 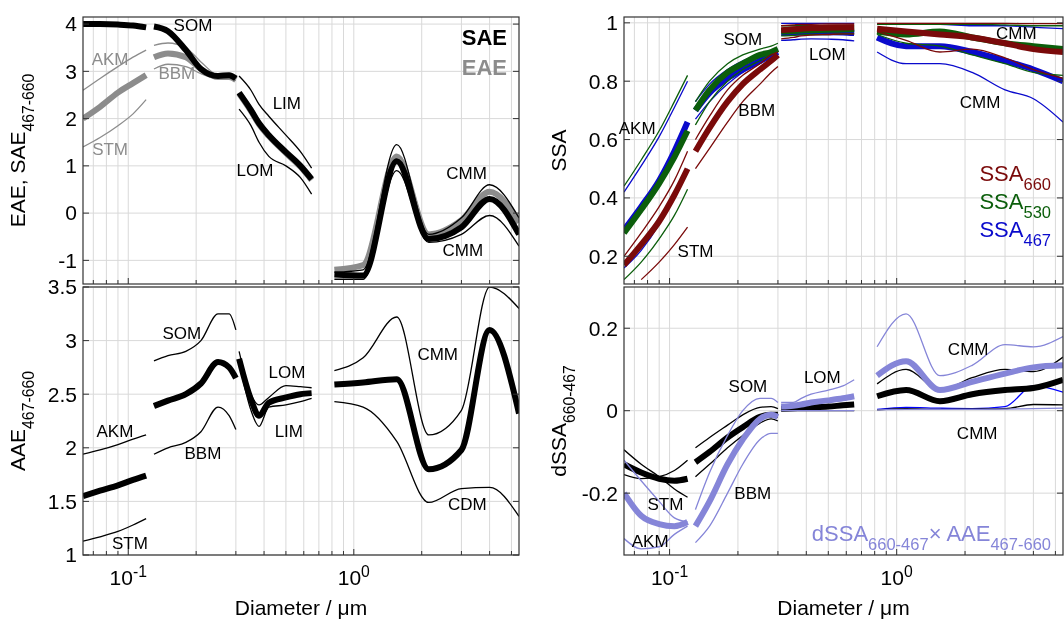 What do you see at coordinates (467, 505) in the screenshot?
I see `annotation: CDM` at bounding box center [467, 505].